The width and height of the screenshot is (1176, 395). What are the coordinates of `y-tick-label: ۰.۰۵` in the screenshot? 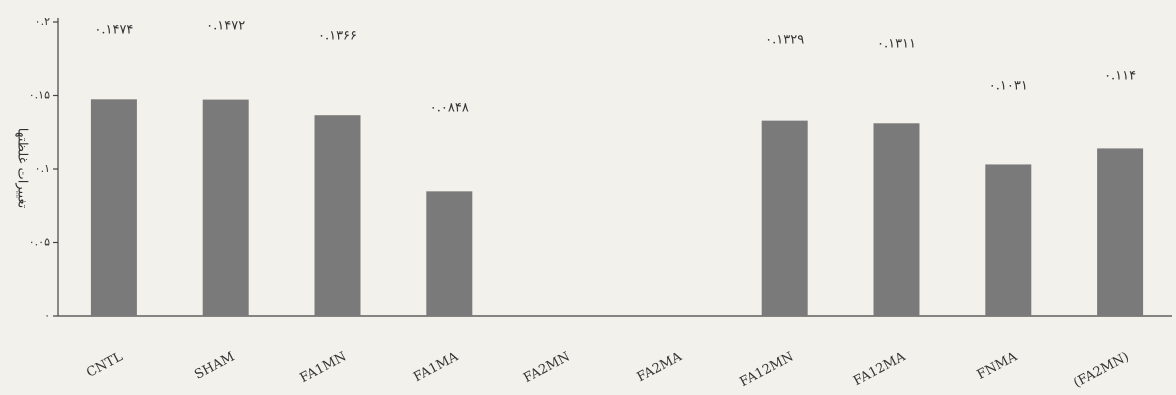 It's located at (39, 242).